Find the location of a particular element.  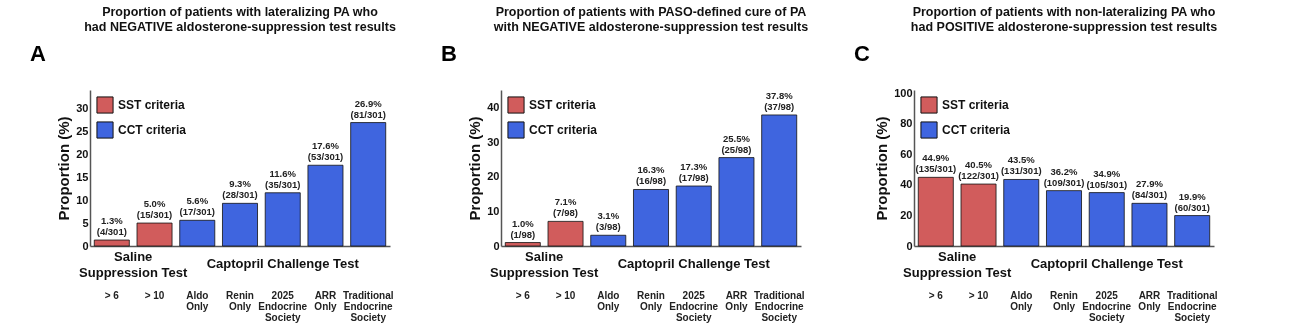

data-label: 19.9% (60/301) is located at coordinates (1192, 201).